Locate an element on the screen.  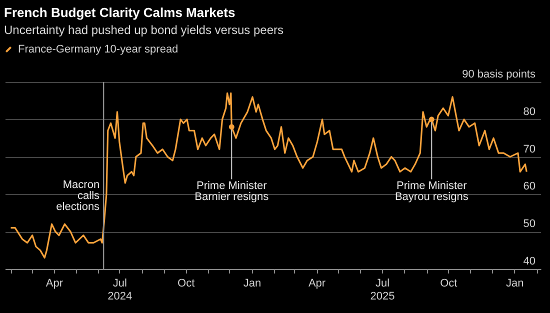
y-tick-label: 60 is located at coordinates (529, 186).